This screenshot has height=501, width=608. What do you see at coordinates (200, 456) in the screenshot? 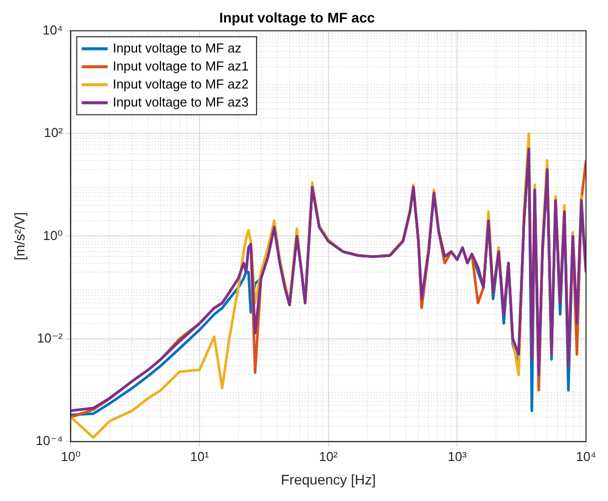
I see `x-tick-label: 10¹` at bounding box center [200, 456].